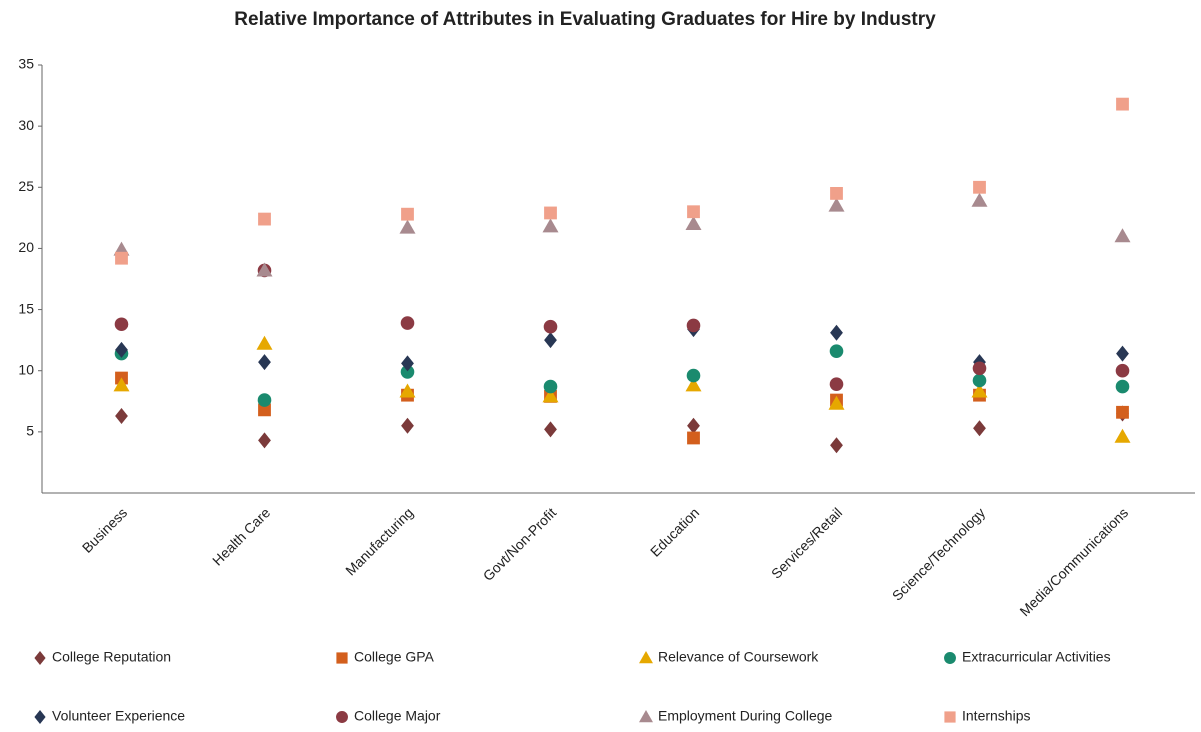 The image size is (1201, 732). I want to click on y-tick-label: 25, so click(26, 186).